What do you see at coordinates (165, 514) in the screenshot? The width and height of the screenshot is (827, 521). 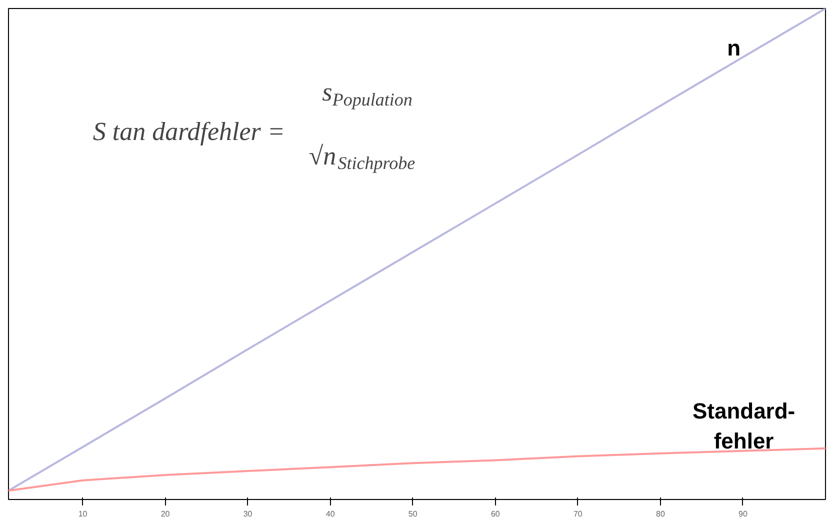 I see `x-tick-label: 20` at bounding box center [165, 514].